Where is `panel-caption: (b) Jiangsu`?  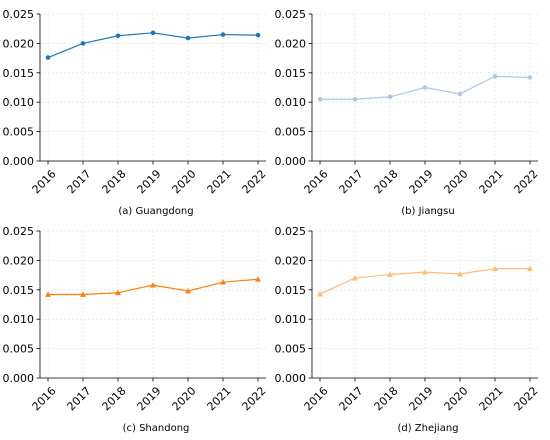 panel-caption: (b) Jiangsu is located at coordinates (427, 211).